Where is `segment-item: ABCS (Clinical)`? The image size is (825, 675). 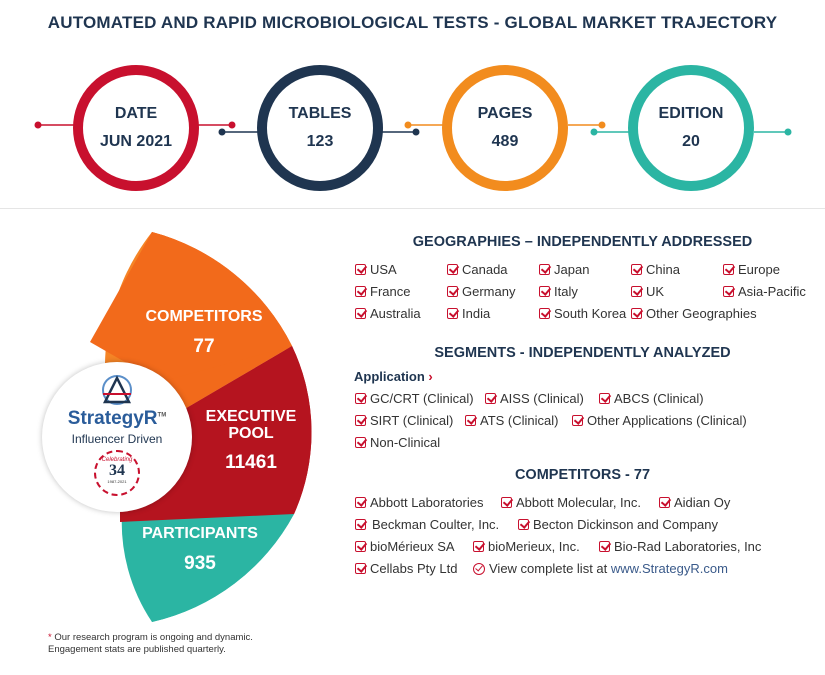
segment-item: ABCS (Clinical) is located at coordinates (651, 398).